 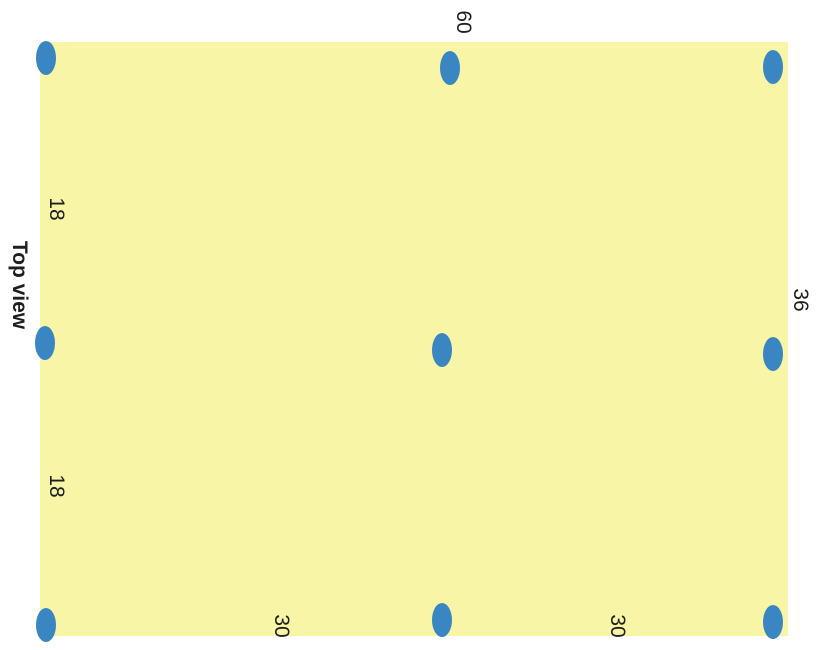 What do you see at coordinates (800, 300) in the screenshot?
I see `dimension-label-right: 36` at bounding box center [800, 300].